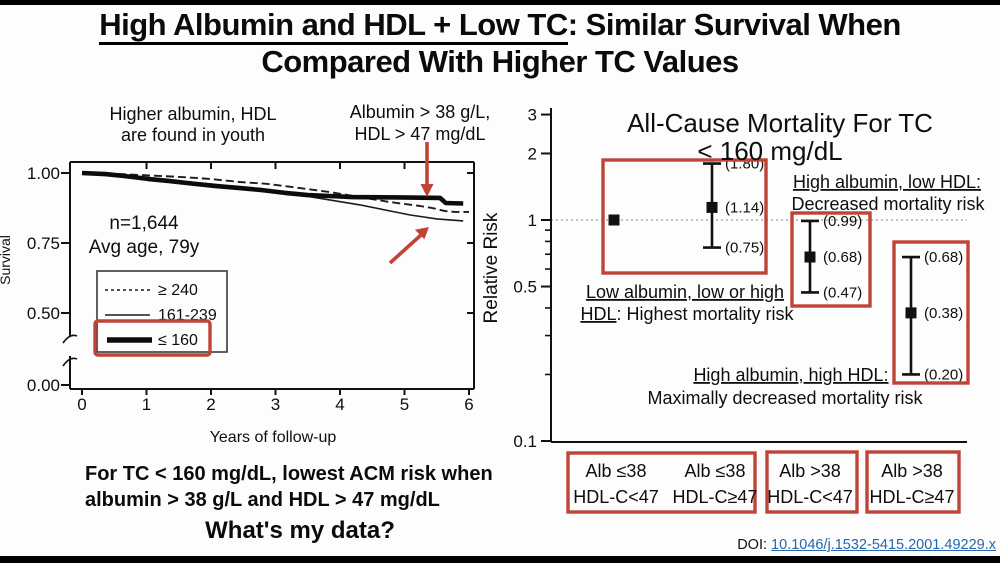  I want to click on category-2-hdl: HDL-C≥47, so click(715, 497).